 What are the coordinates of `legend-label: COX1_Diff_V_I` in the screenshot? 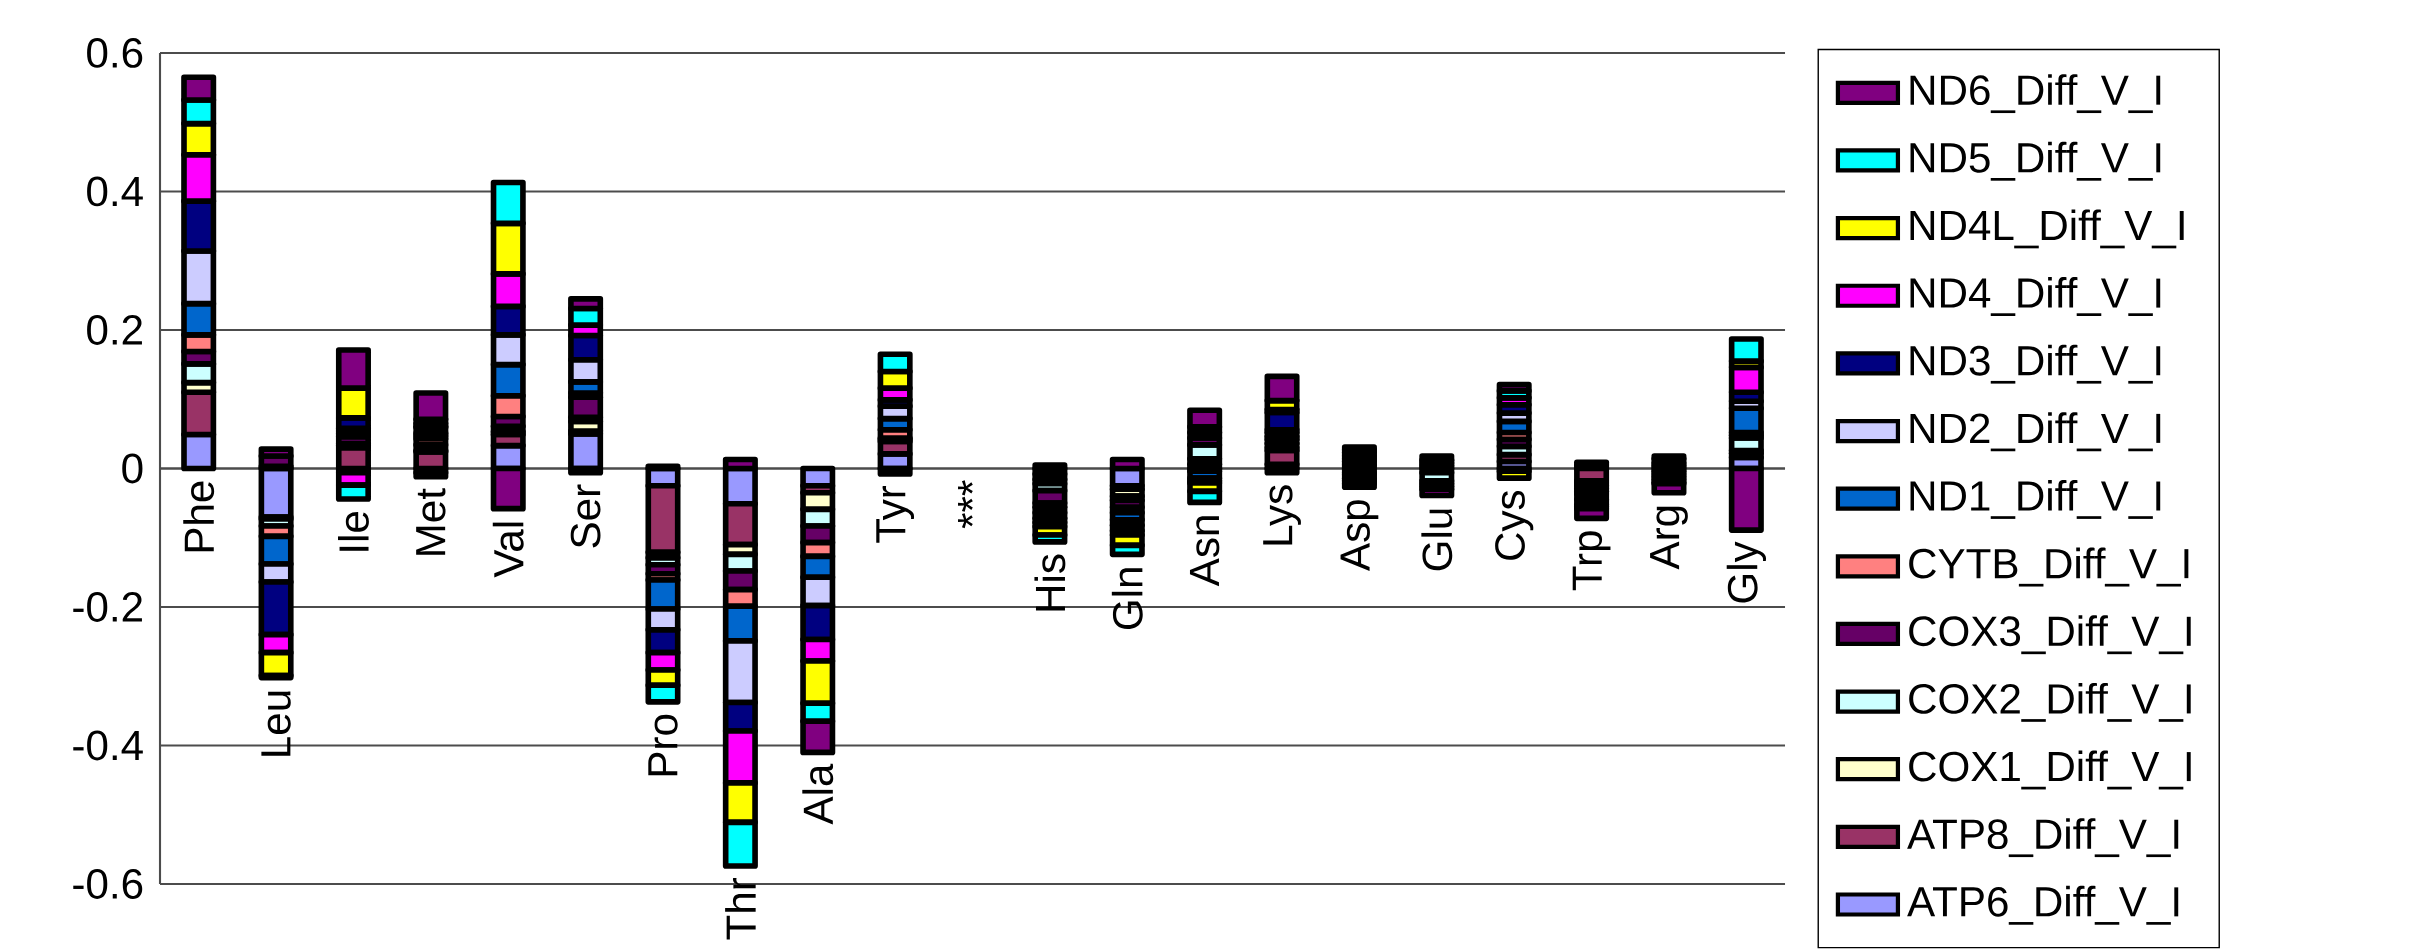 It's located at (2050, 770).